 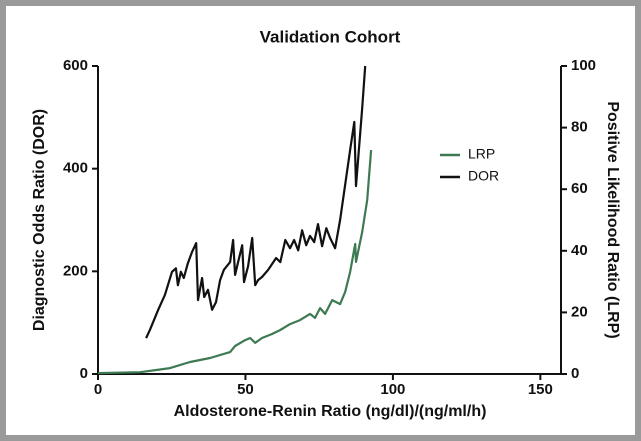 What do you see at coordinates (39, 220) in the screenshot?
I see `y-axis-label: Diagnostic Odds Ratio (DOR)` at bounding box center [39, 220].